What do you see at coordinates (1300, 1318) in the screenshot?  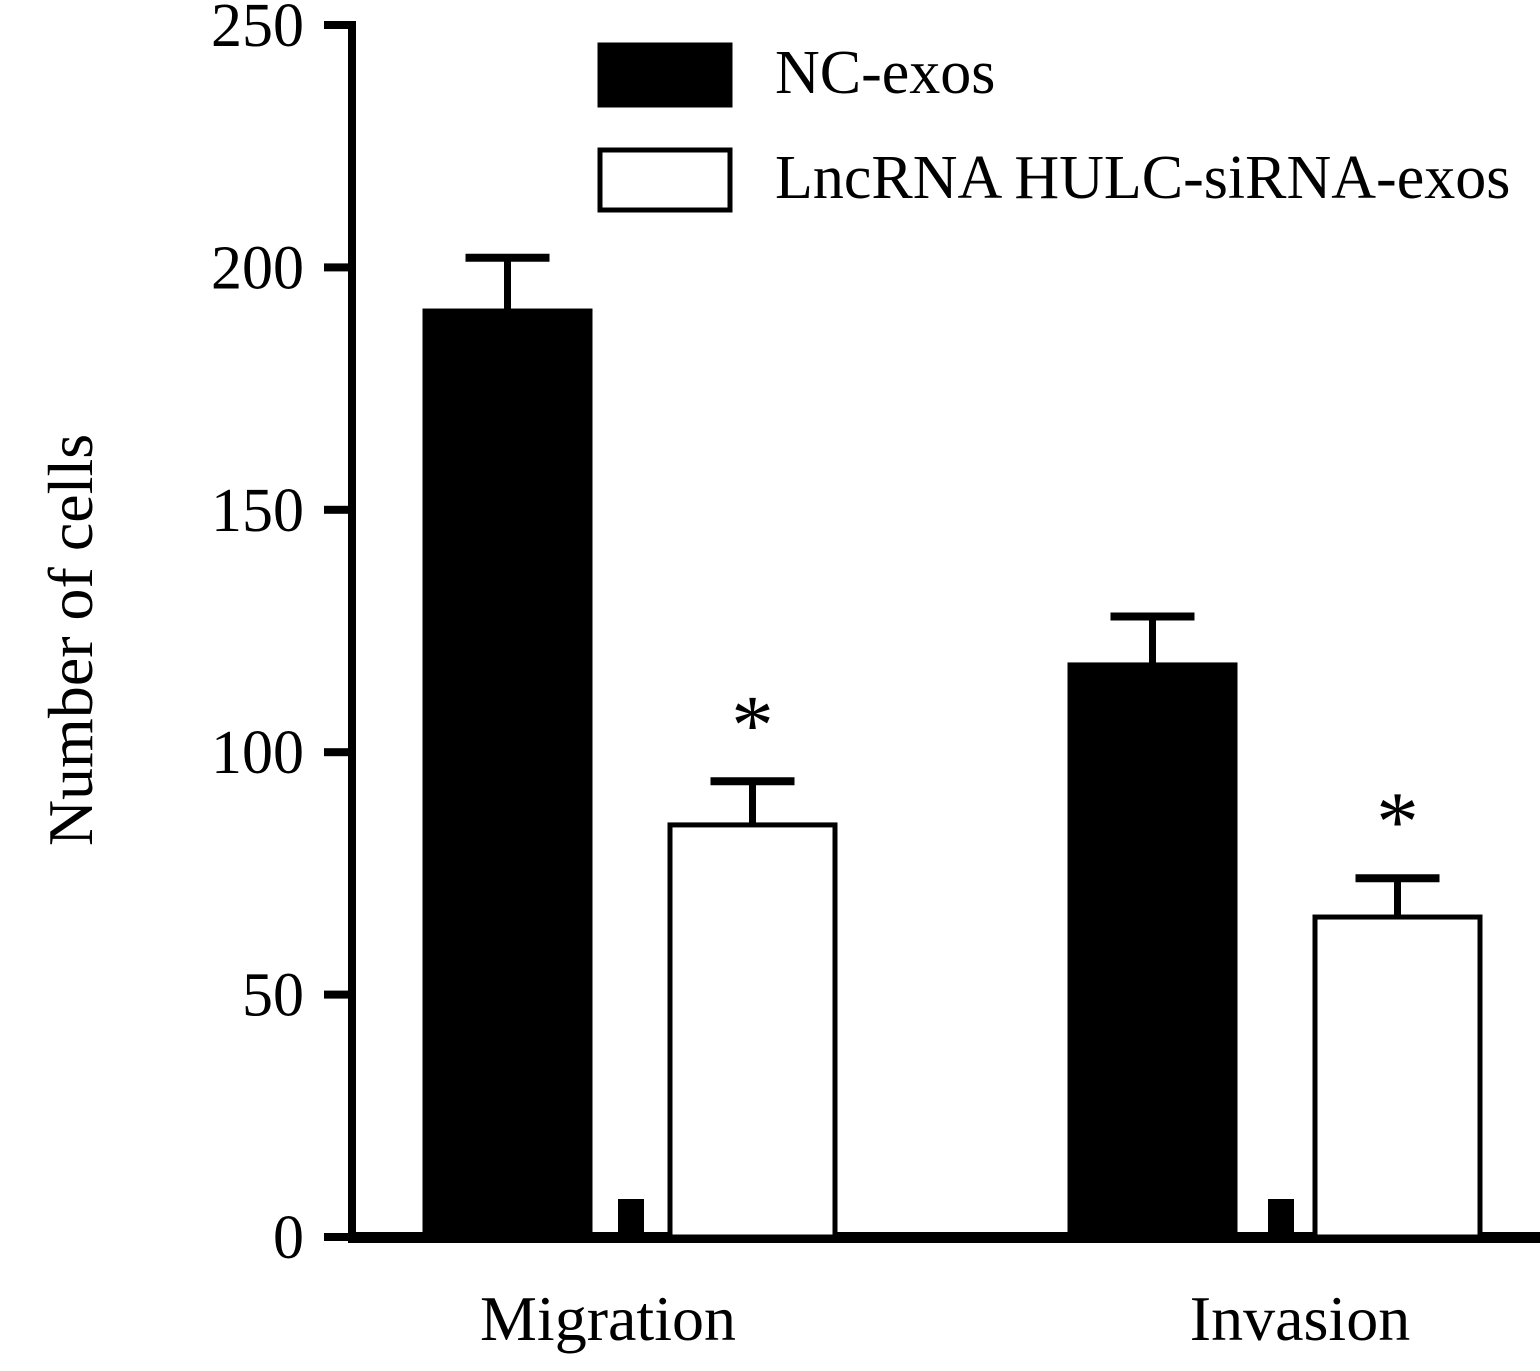 I see `x-category-label: Invasion` at bounding box center [1300, 1318].